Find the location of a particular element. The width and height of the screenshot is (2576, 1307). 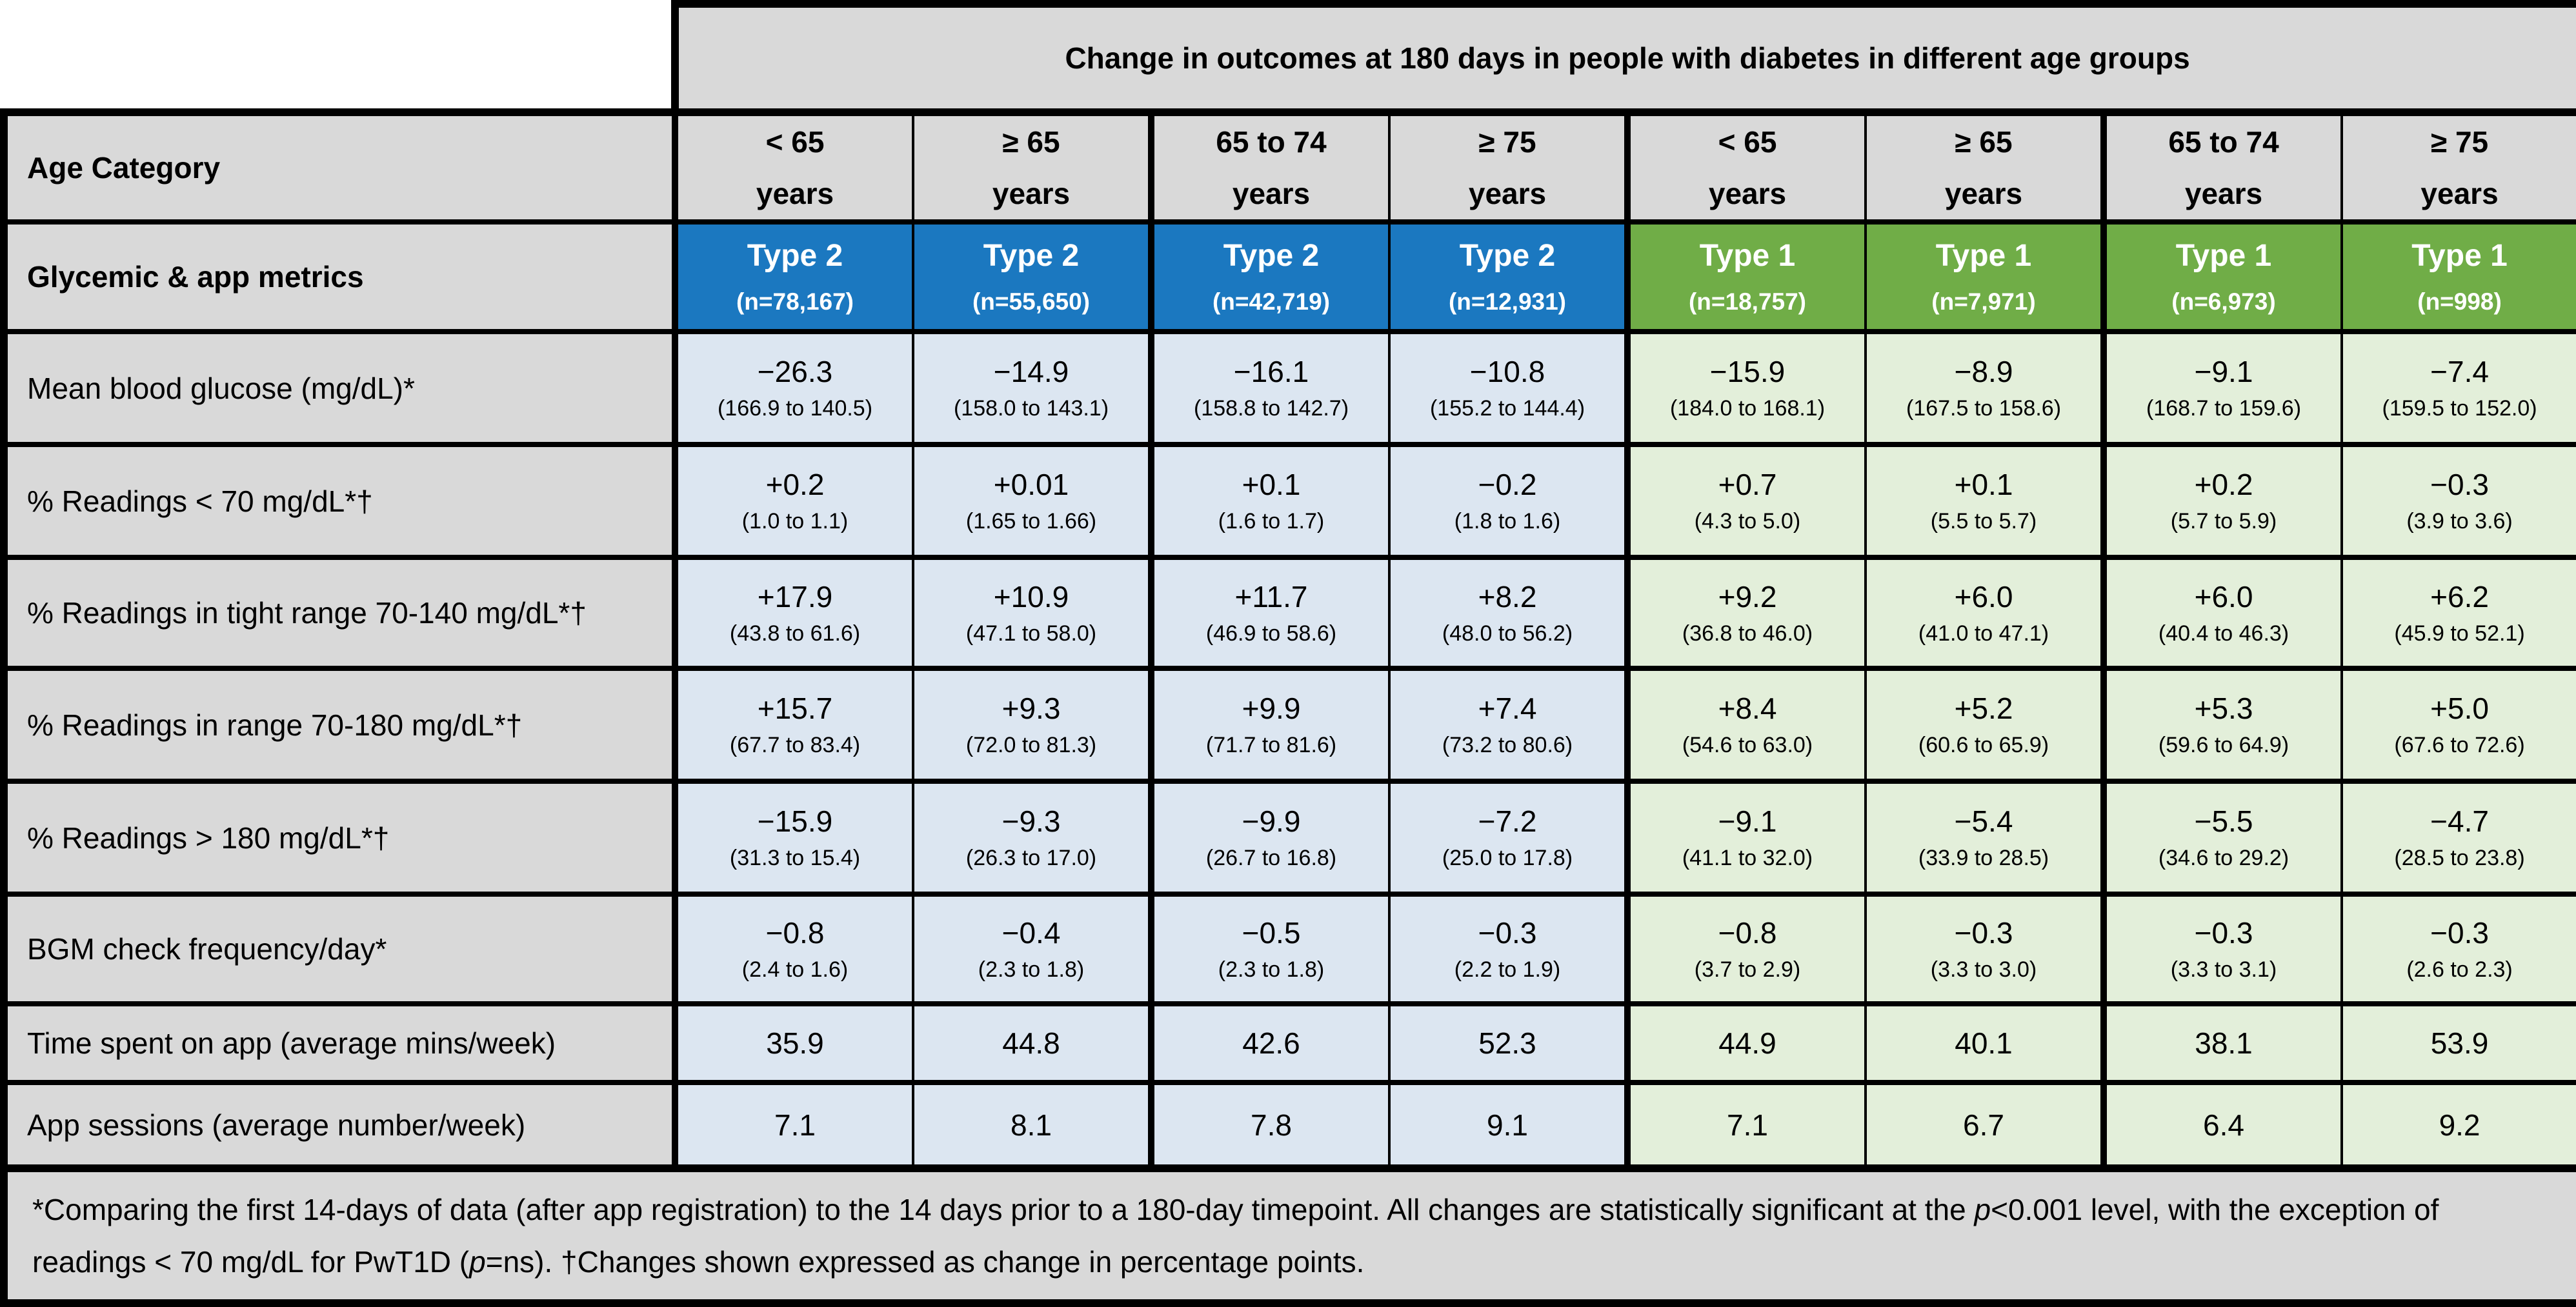

range-value: (1.65 to 1.66) is located at coordinates (1031, 521).